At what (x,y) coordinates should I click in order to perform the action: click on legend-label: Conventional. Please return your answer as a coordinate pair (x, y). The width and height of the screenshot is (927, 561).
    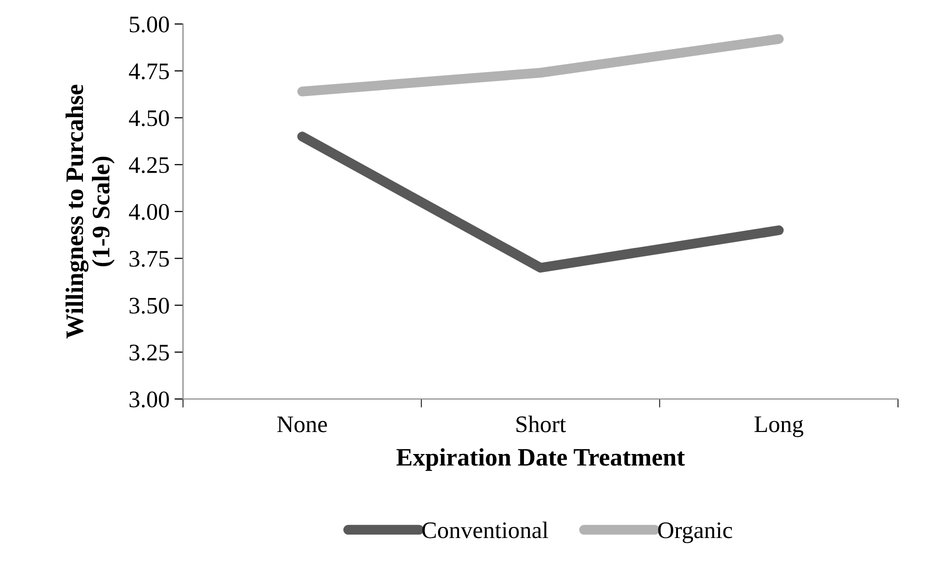
    Looking at the image, I should click on (485, 530).